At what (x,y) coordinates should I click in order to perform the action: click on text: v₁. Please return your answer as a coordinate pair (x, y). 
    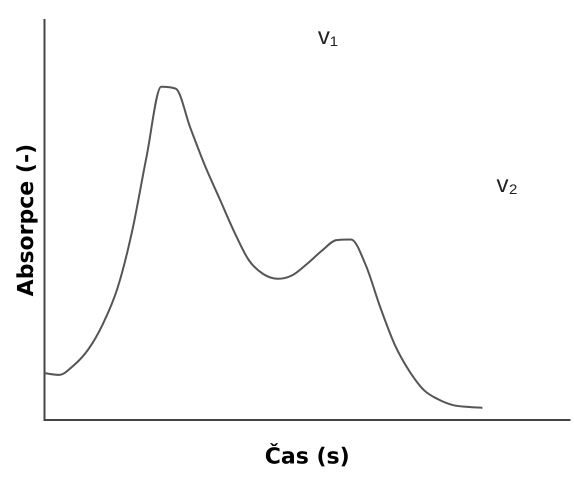
    Looking at the image, I should click on (328, 36).